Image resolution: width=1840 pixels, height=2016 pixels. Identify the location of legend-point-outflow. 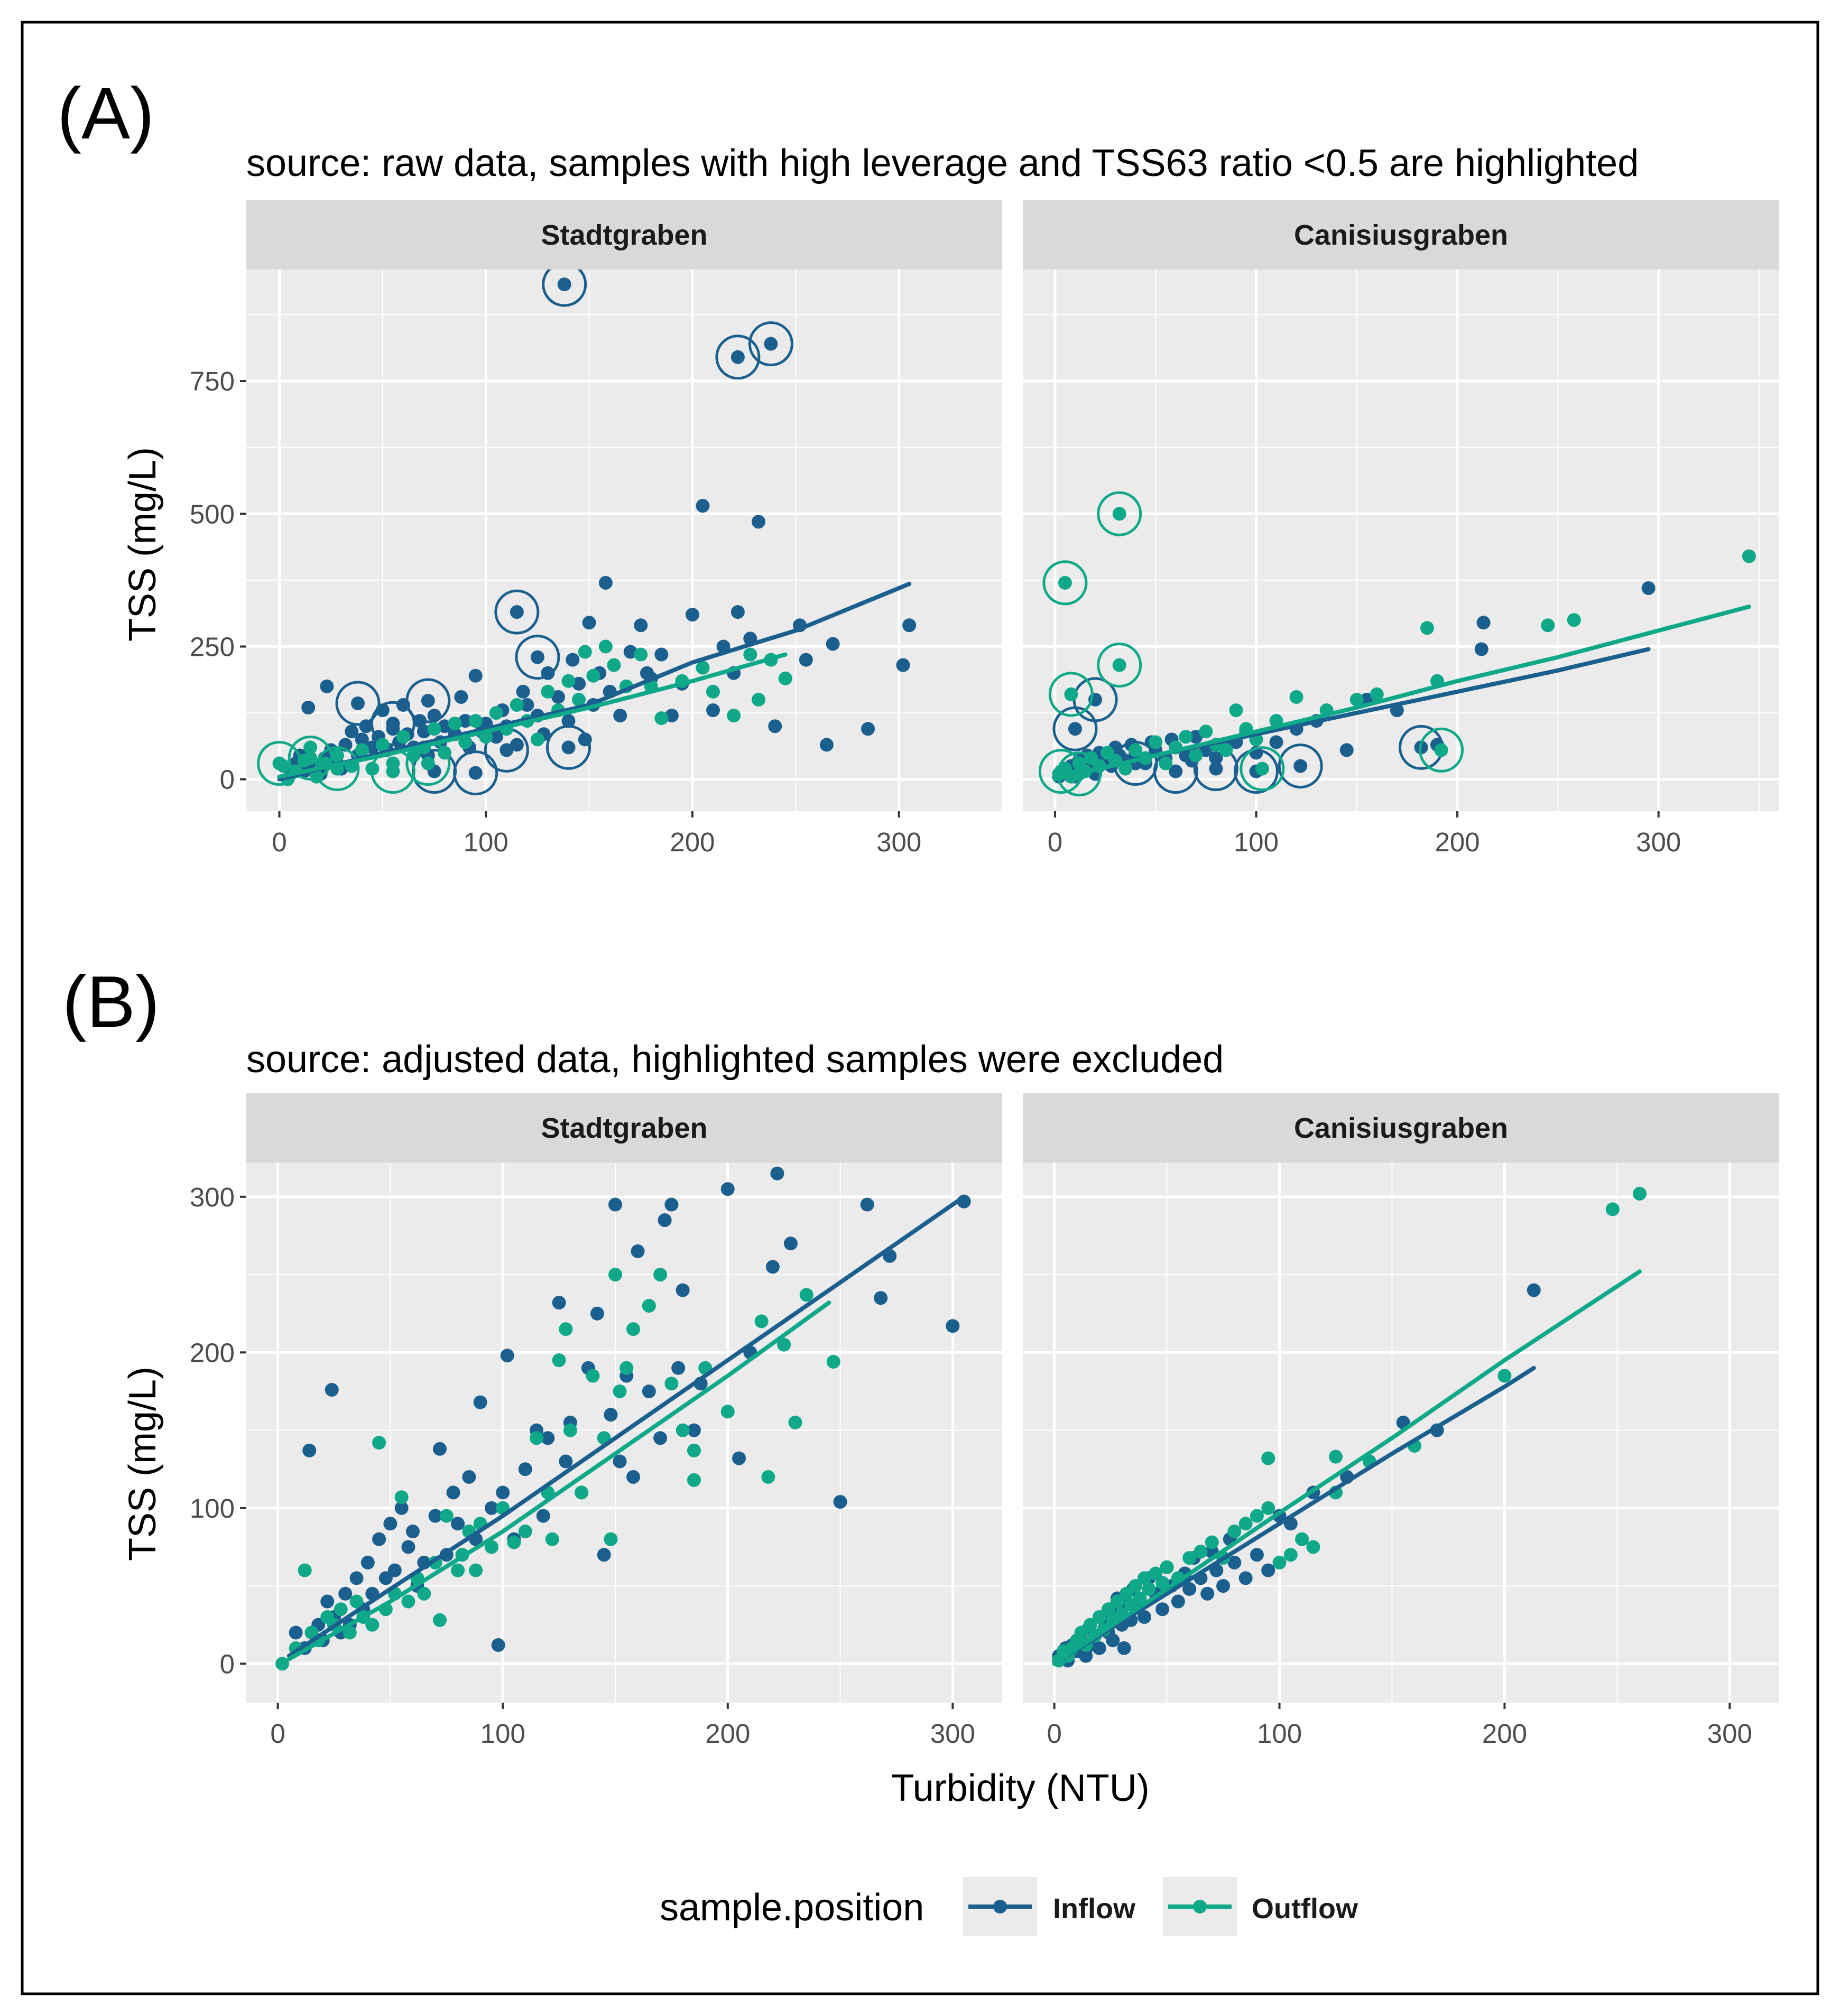
(1200, 1907).